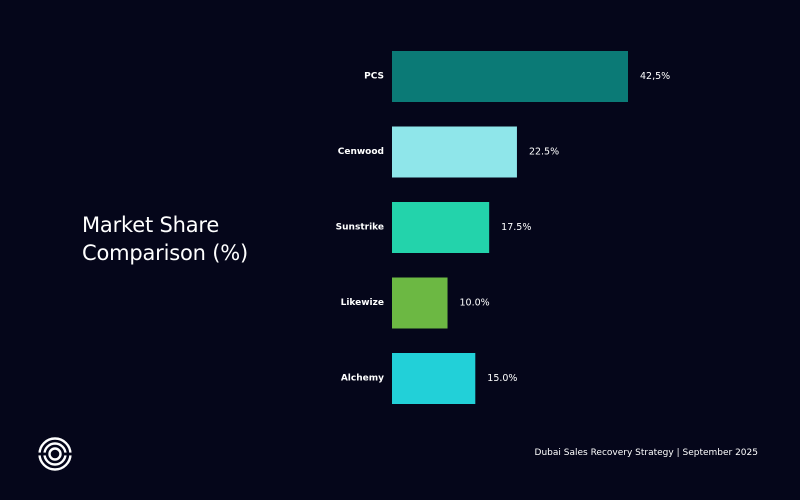 This screenshot has height=500, width=800. What do you see at coordinates (55, 454) in the screenshot?
I see `concentric-circle-logo-icon` at bounding box center [55, 454].